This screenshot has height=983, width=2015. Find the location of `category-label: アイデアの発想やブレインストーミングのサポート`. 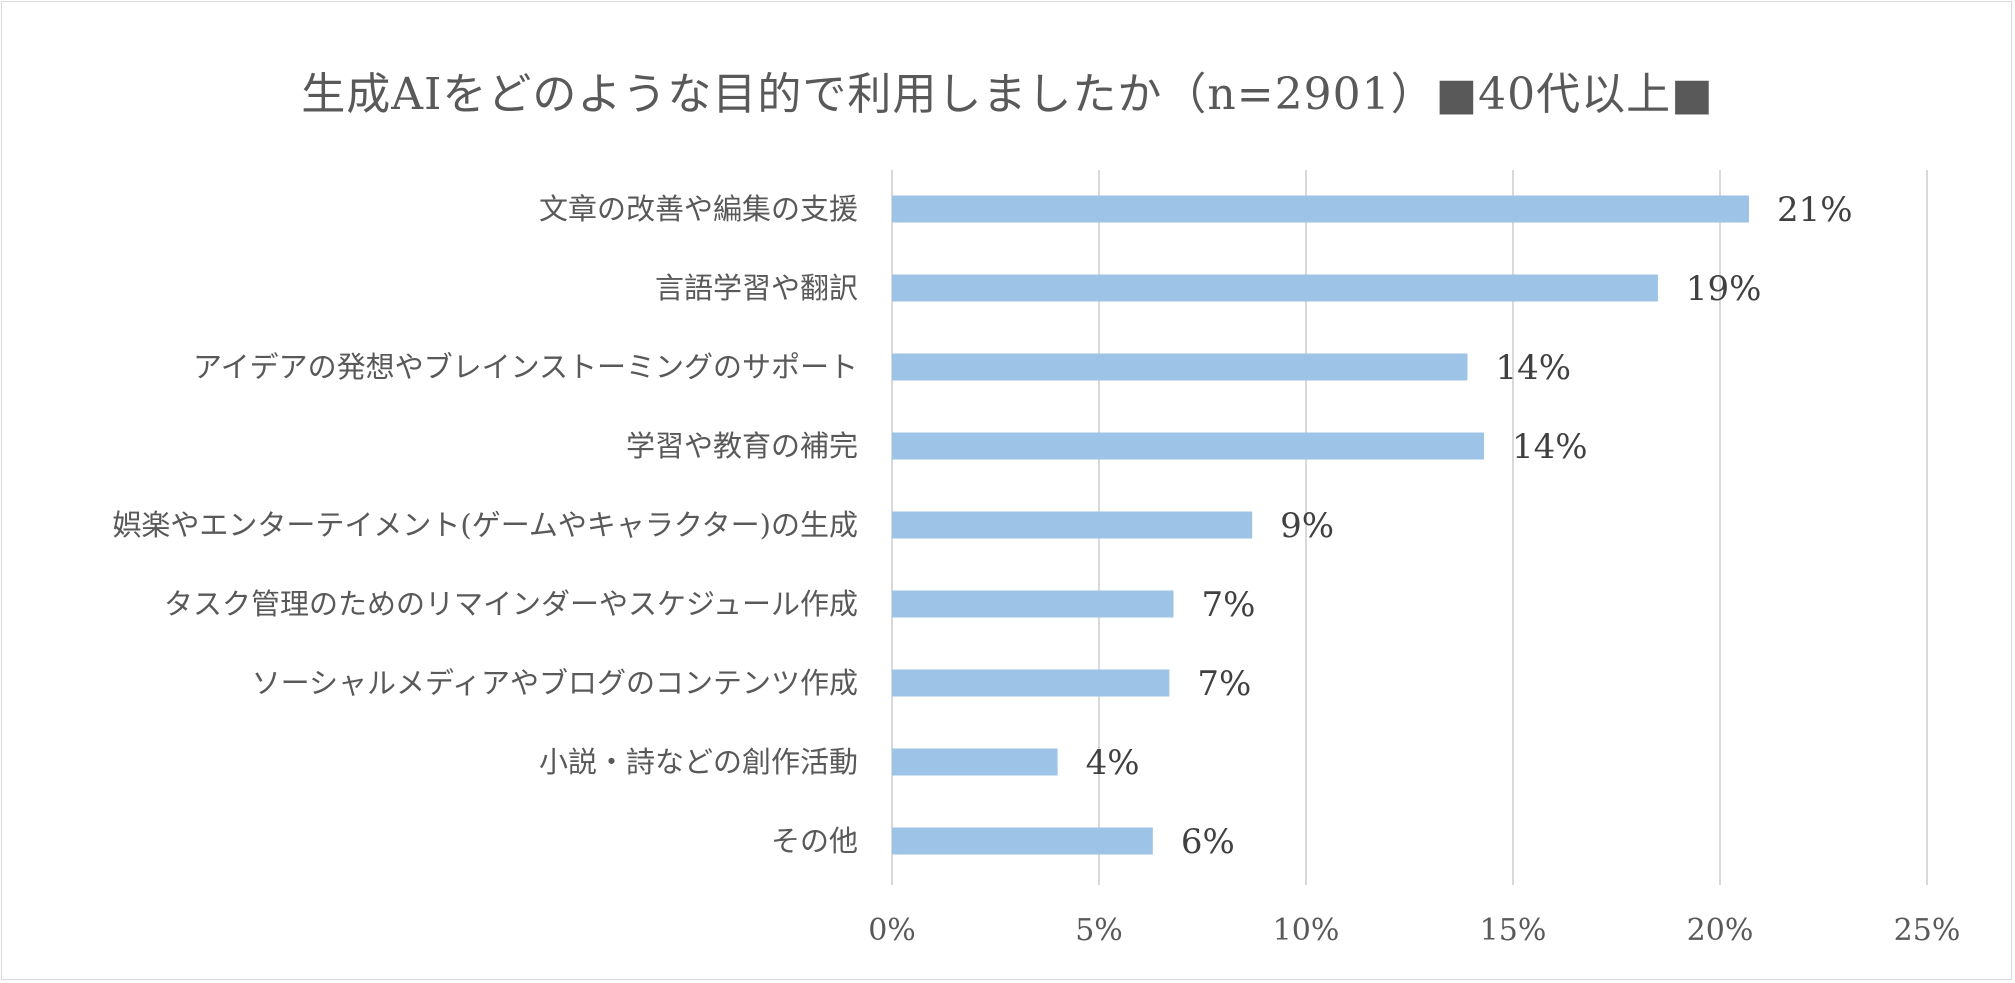

category-label: アイデアの発想やブレインストーミングのサポート is located at coordinates (525, 367).